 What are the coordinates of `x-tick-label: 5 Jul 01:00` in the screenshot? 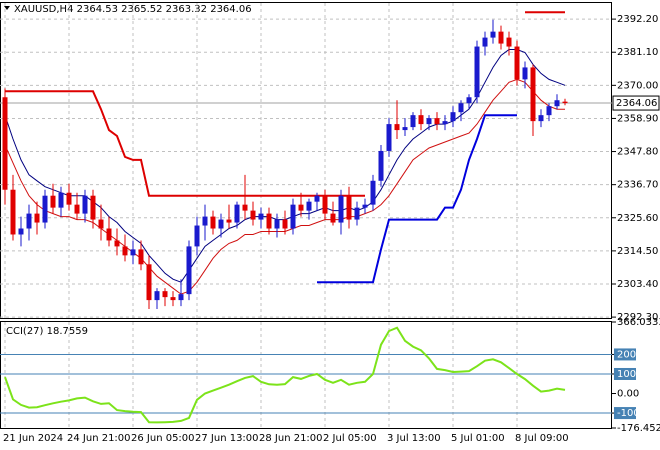 It's located at (478, 438).